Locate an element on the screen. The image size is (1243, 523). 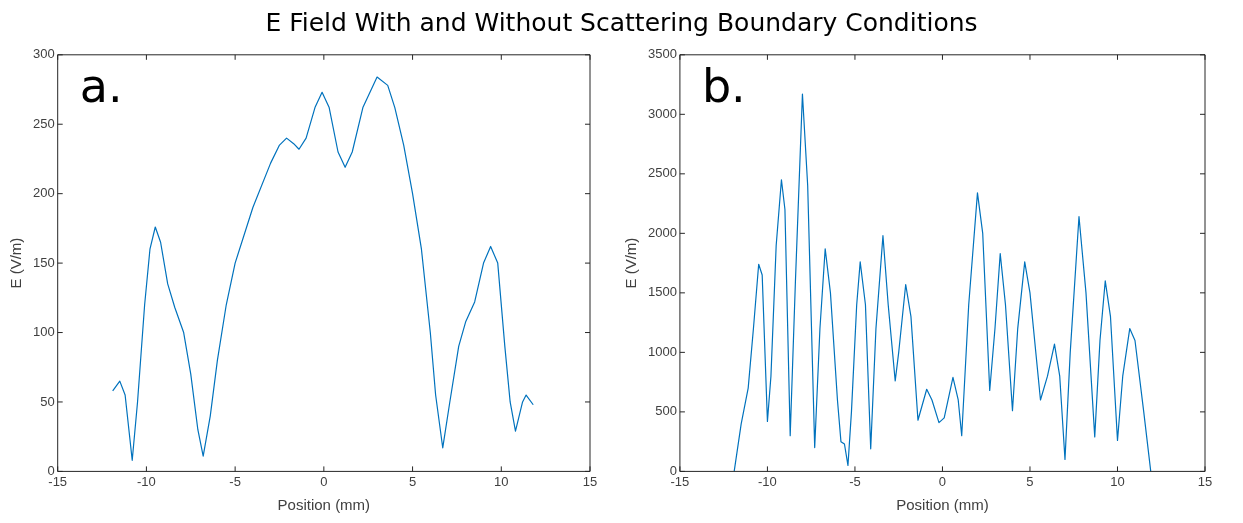
y-tick-label: 150 is located at coordinates (43, 262).